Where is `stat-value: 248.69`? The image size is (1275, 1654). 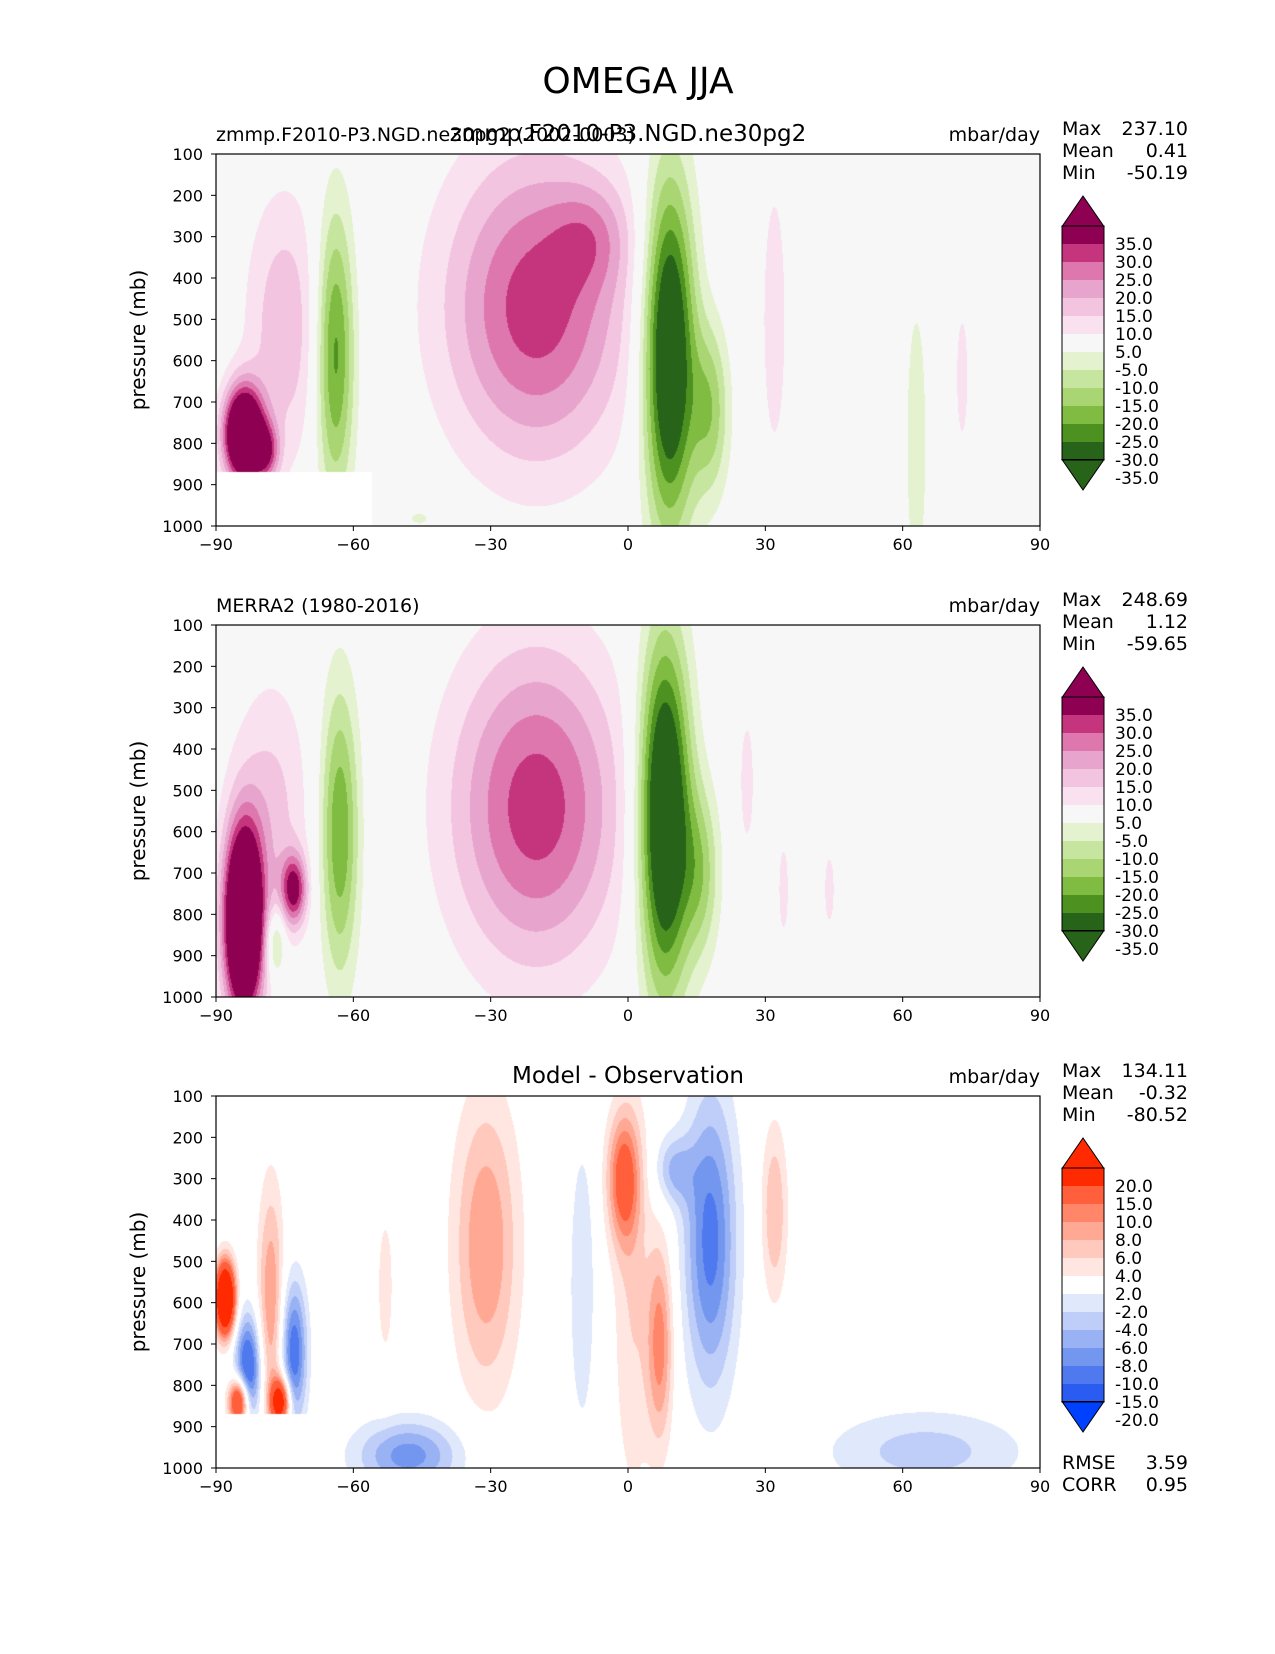
stat-value: 248.69 is located at coordinates (1155, 600).